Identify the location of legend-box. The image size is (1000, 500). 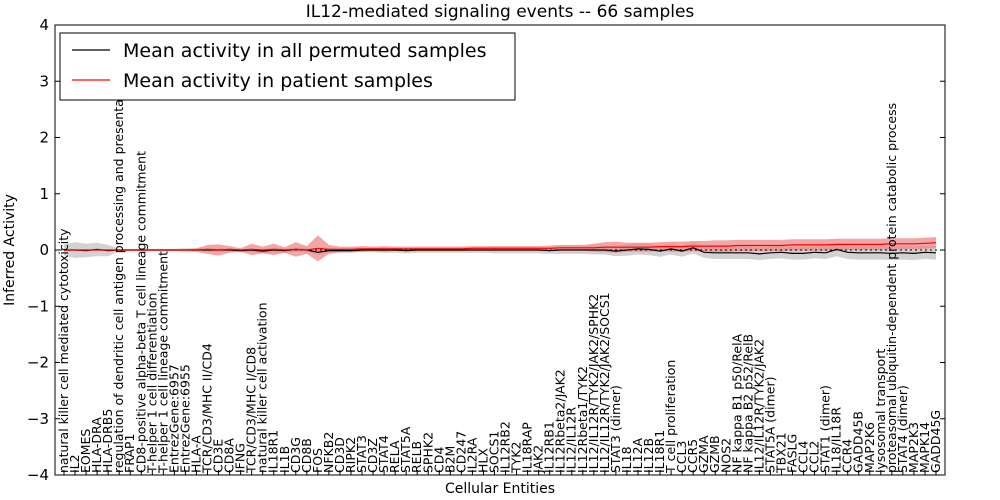
(287, 66).